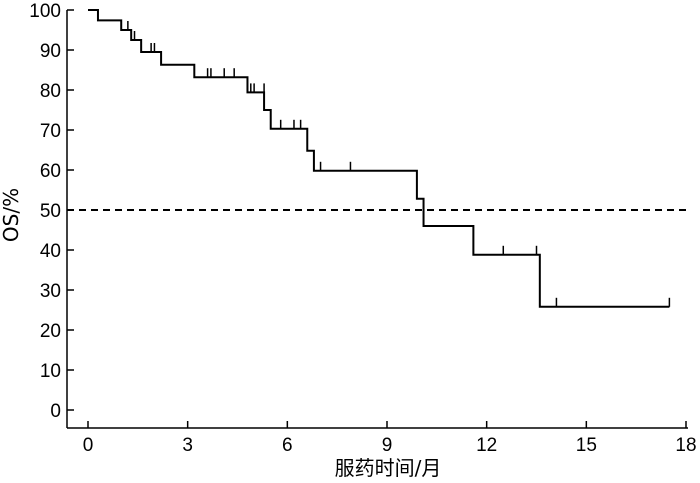 This screenshot has height=483, width=700. What do you see at coordinates (50, 131) in the screenshot?
I see `y-tick-label: 70` at bounding box center [50, 131].